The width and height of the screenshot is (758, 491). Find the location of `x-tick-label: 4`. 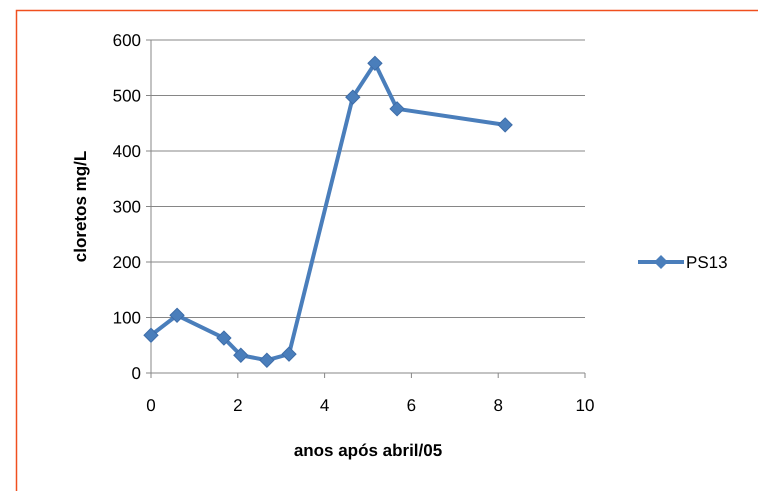

x-tick-label: 4 is located at coordinates (325, 405).